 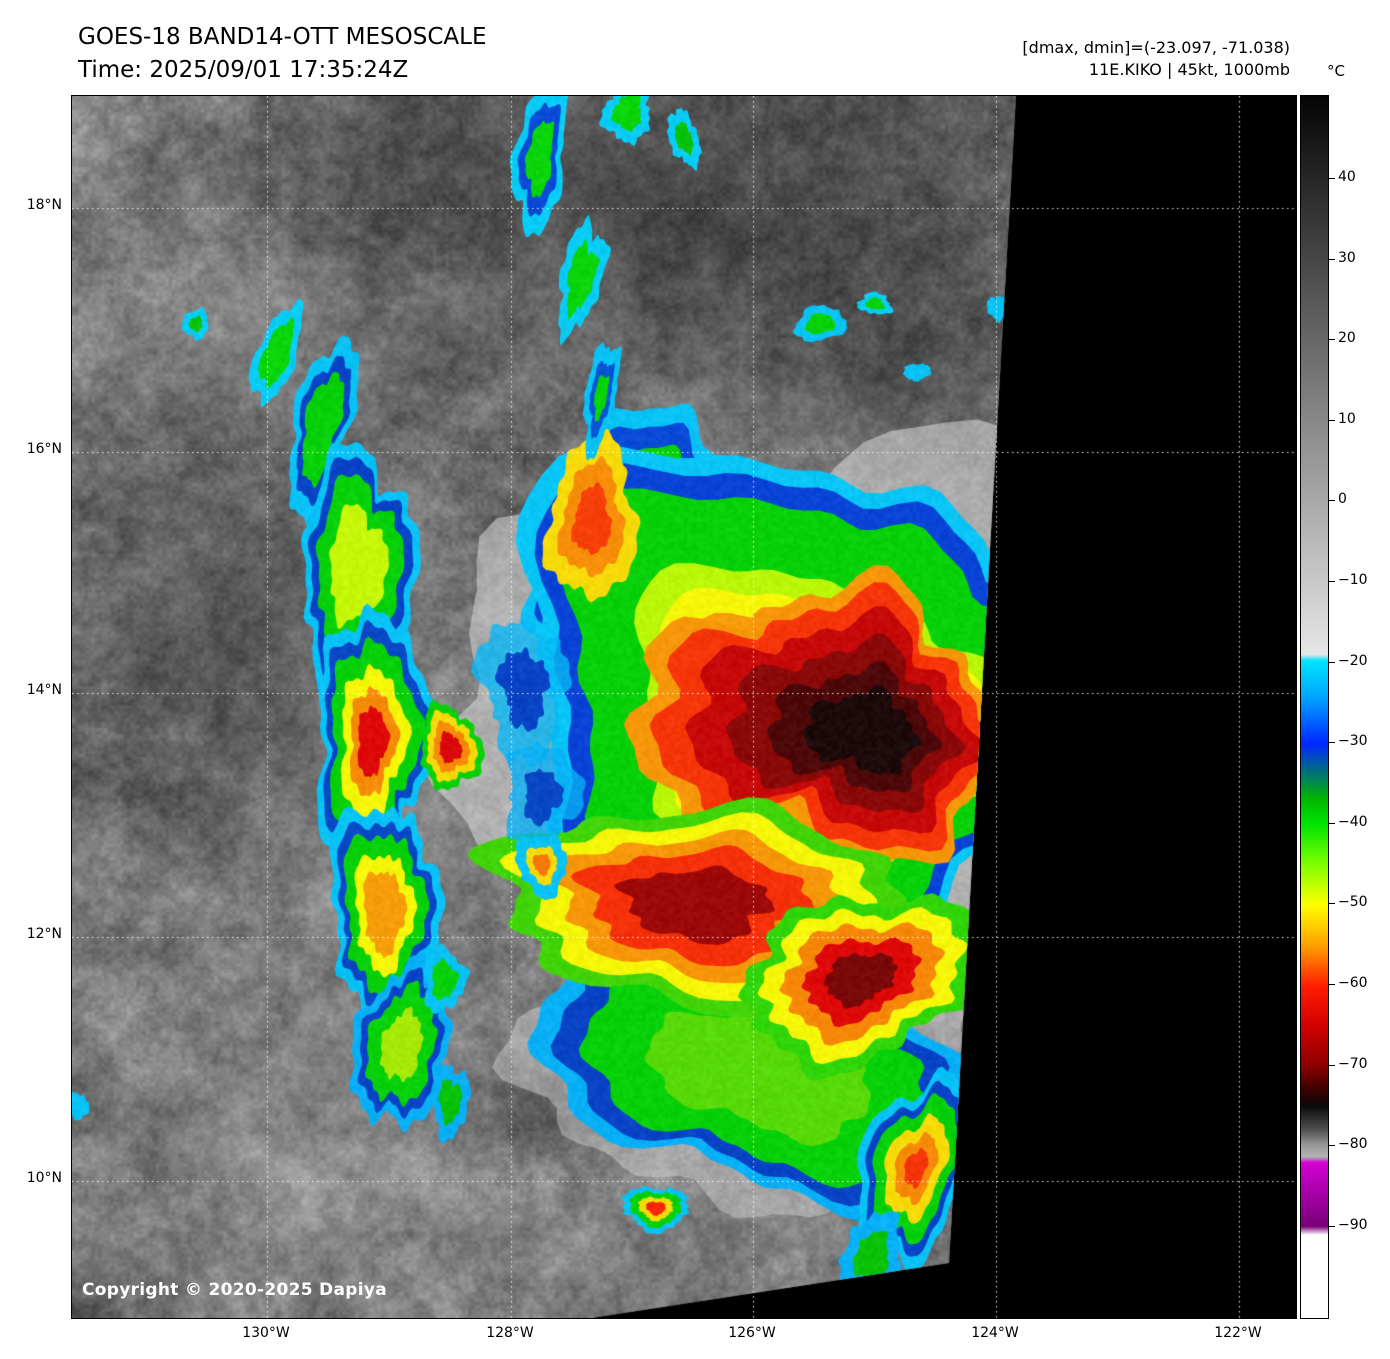 What do you see at coordinates (1347, 176) in the screenshot?
I see `colorbar-tick-label: 40` at bounding box center [1347, 176].